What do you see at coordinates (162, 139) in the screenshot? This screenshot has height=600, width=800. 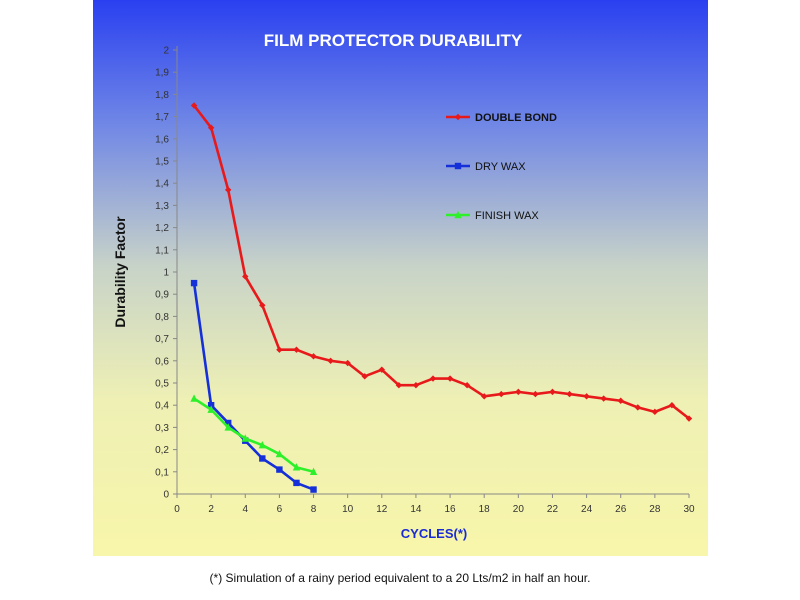 I see `y-tick-label: 1,6` at bounding box center [162, 139].